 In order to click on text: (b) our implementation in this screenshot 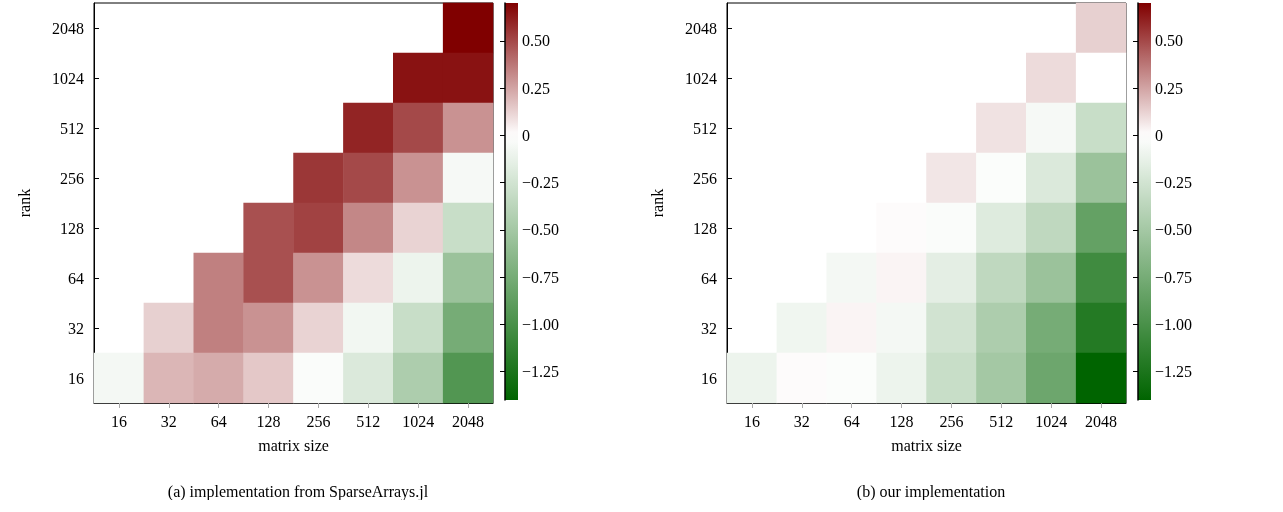, I will do `click(931, 491)`.